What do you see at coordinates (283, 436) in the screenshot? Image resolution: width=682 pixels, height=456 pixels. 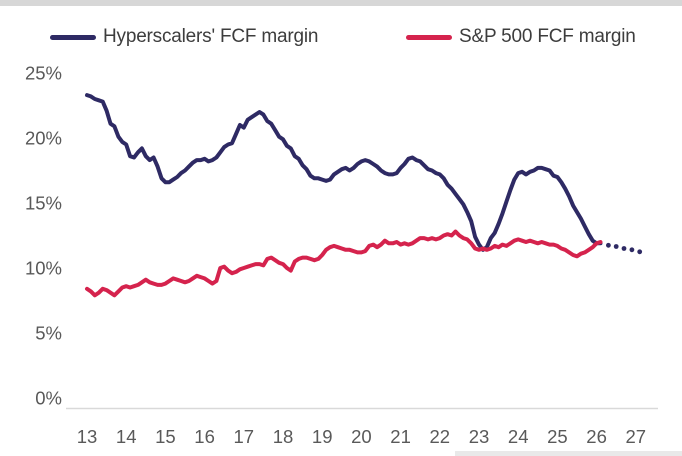 I see `x-tick-label: 18` at bounding box center [283, 436].